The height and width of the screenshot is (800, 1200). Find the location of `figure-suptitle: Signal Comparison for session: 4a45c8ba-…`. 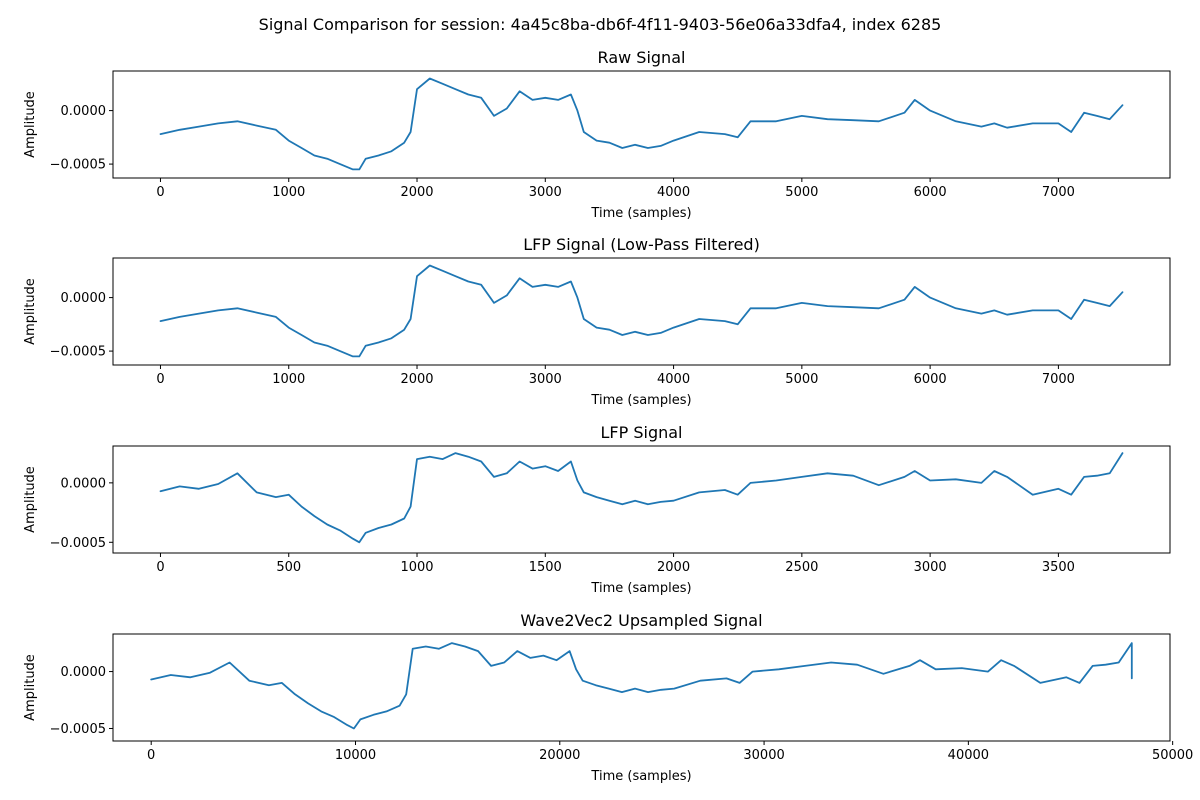

figure-suptitle: Signal Comparison for session: 4a45c8ba-… is located at coordinates (600, 24).